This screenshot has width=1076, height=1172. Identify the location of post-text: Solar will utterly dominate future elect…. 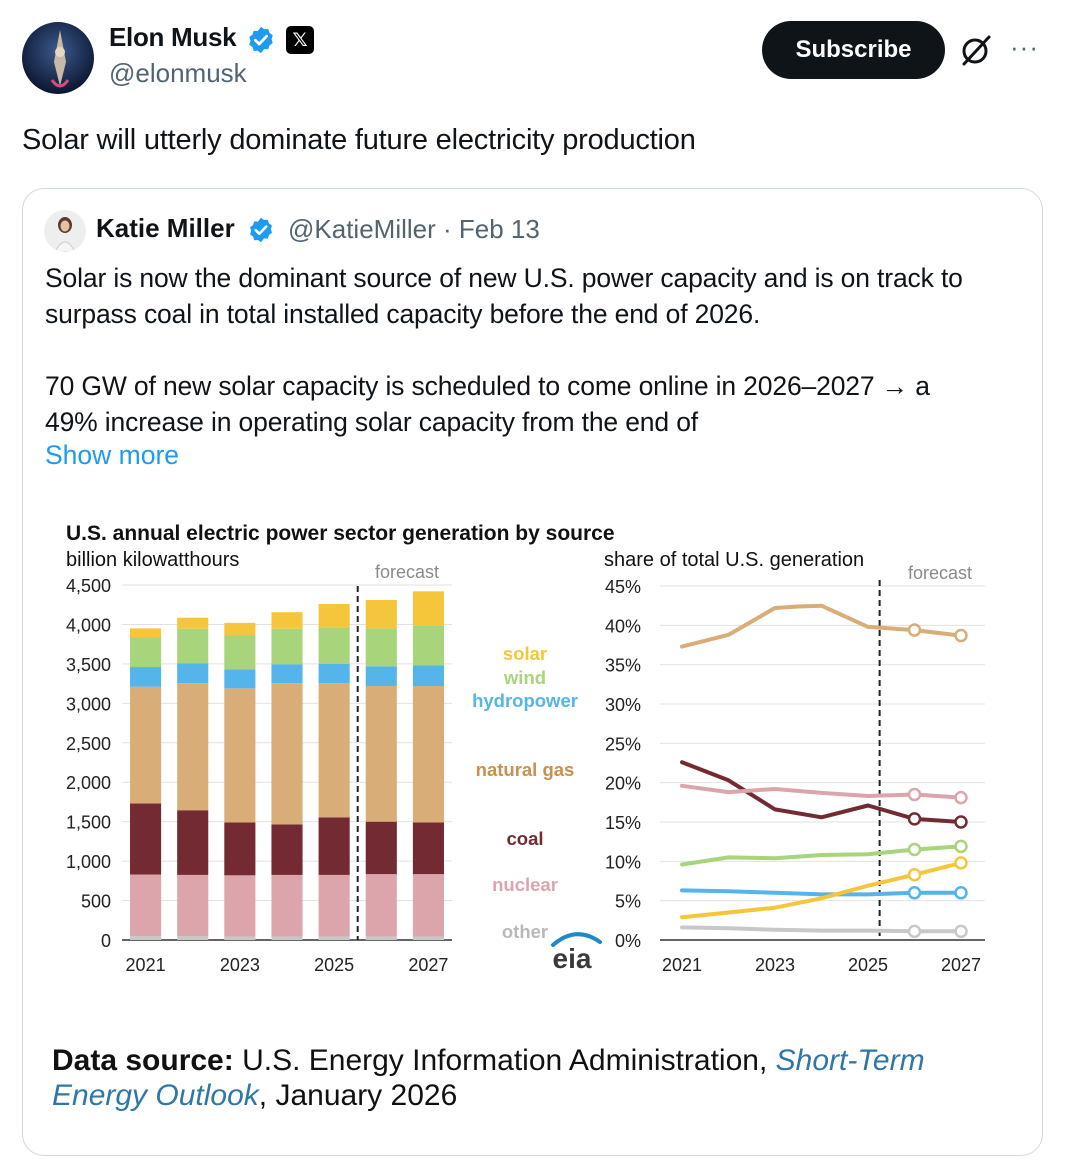
(359, 140).